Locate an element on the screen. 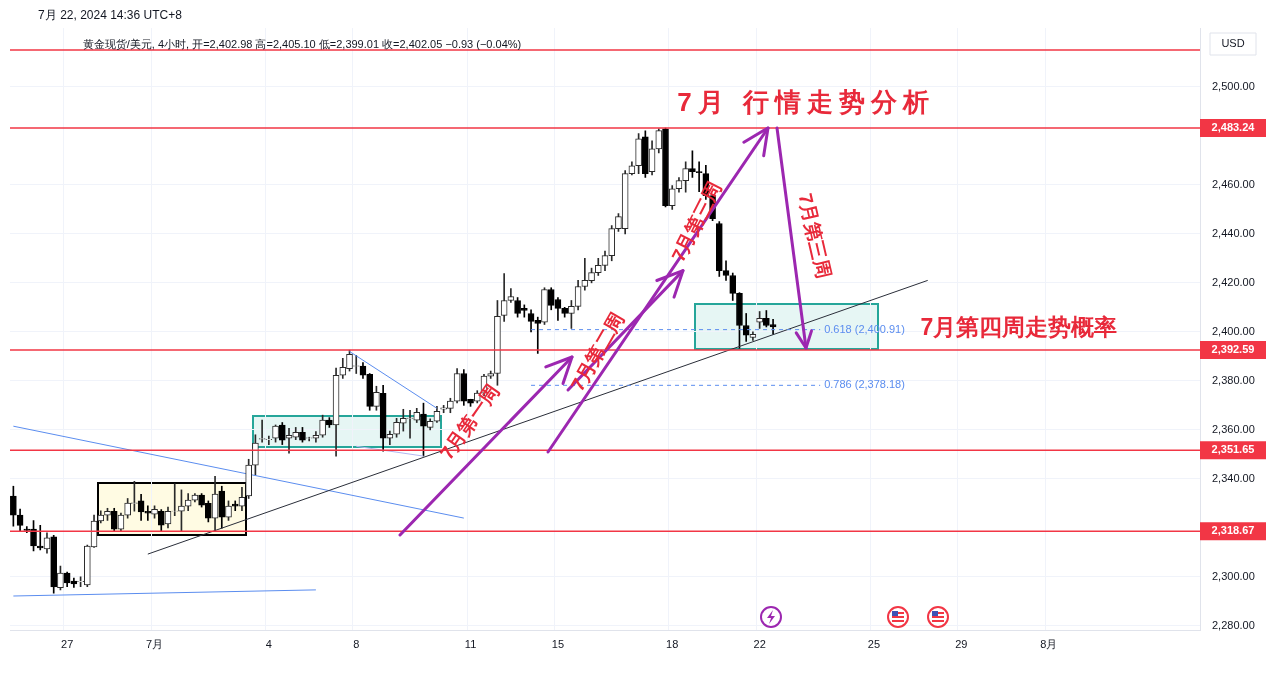  y-tick-label: 2,460.00 is located at coordinates (1233, 183).